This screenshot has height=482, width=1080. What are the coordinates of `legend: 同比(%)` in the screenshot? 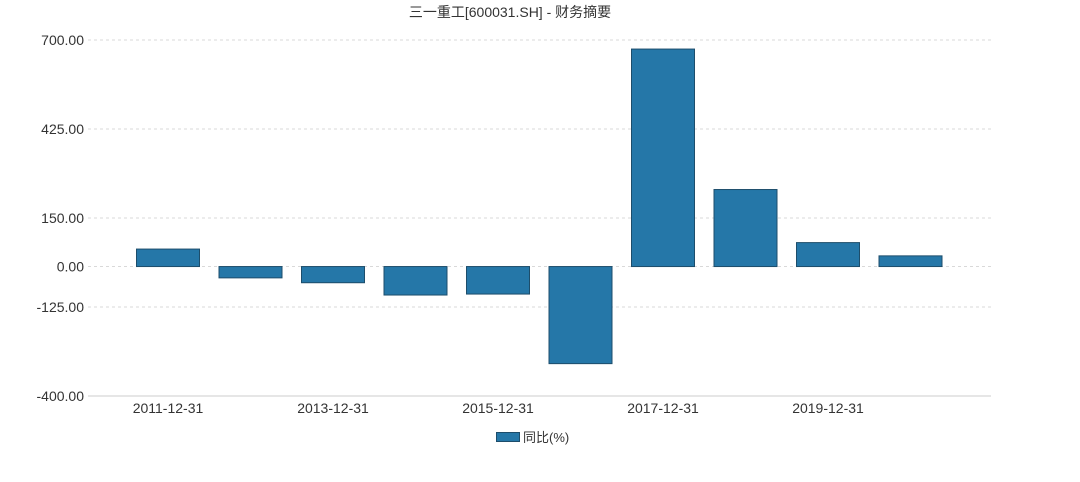 It's located at (532, 436).